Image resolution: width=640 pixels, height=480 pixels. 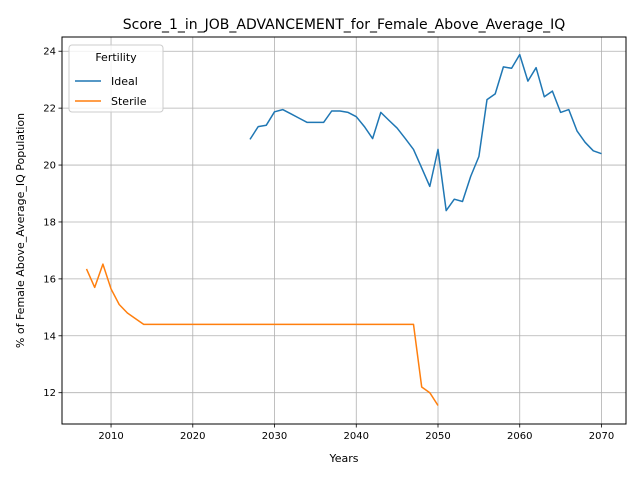 I want to click on legend-items: Ideal Sterile, so click(x=111, y=91).